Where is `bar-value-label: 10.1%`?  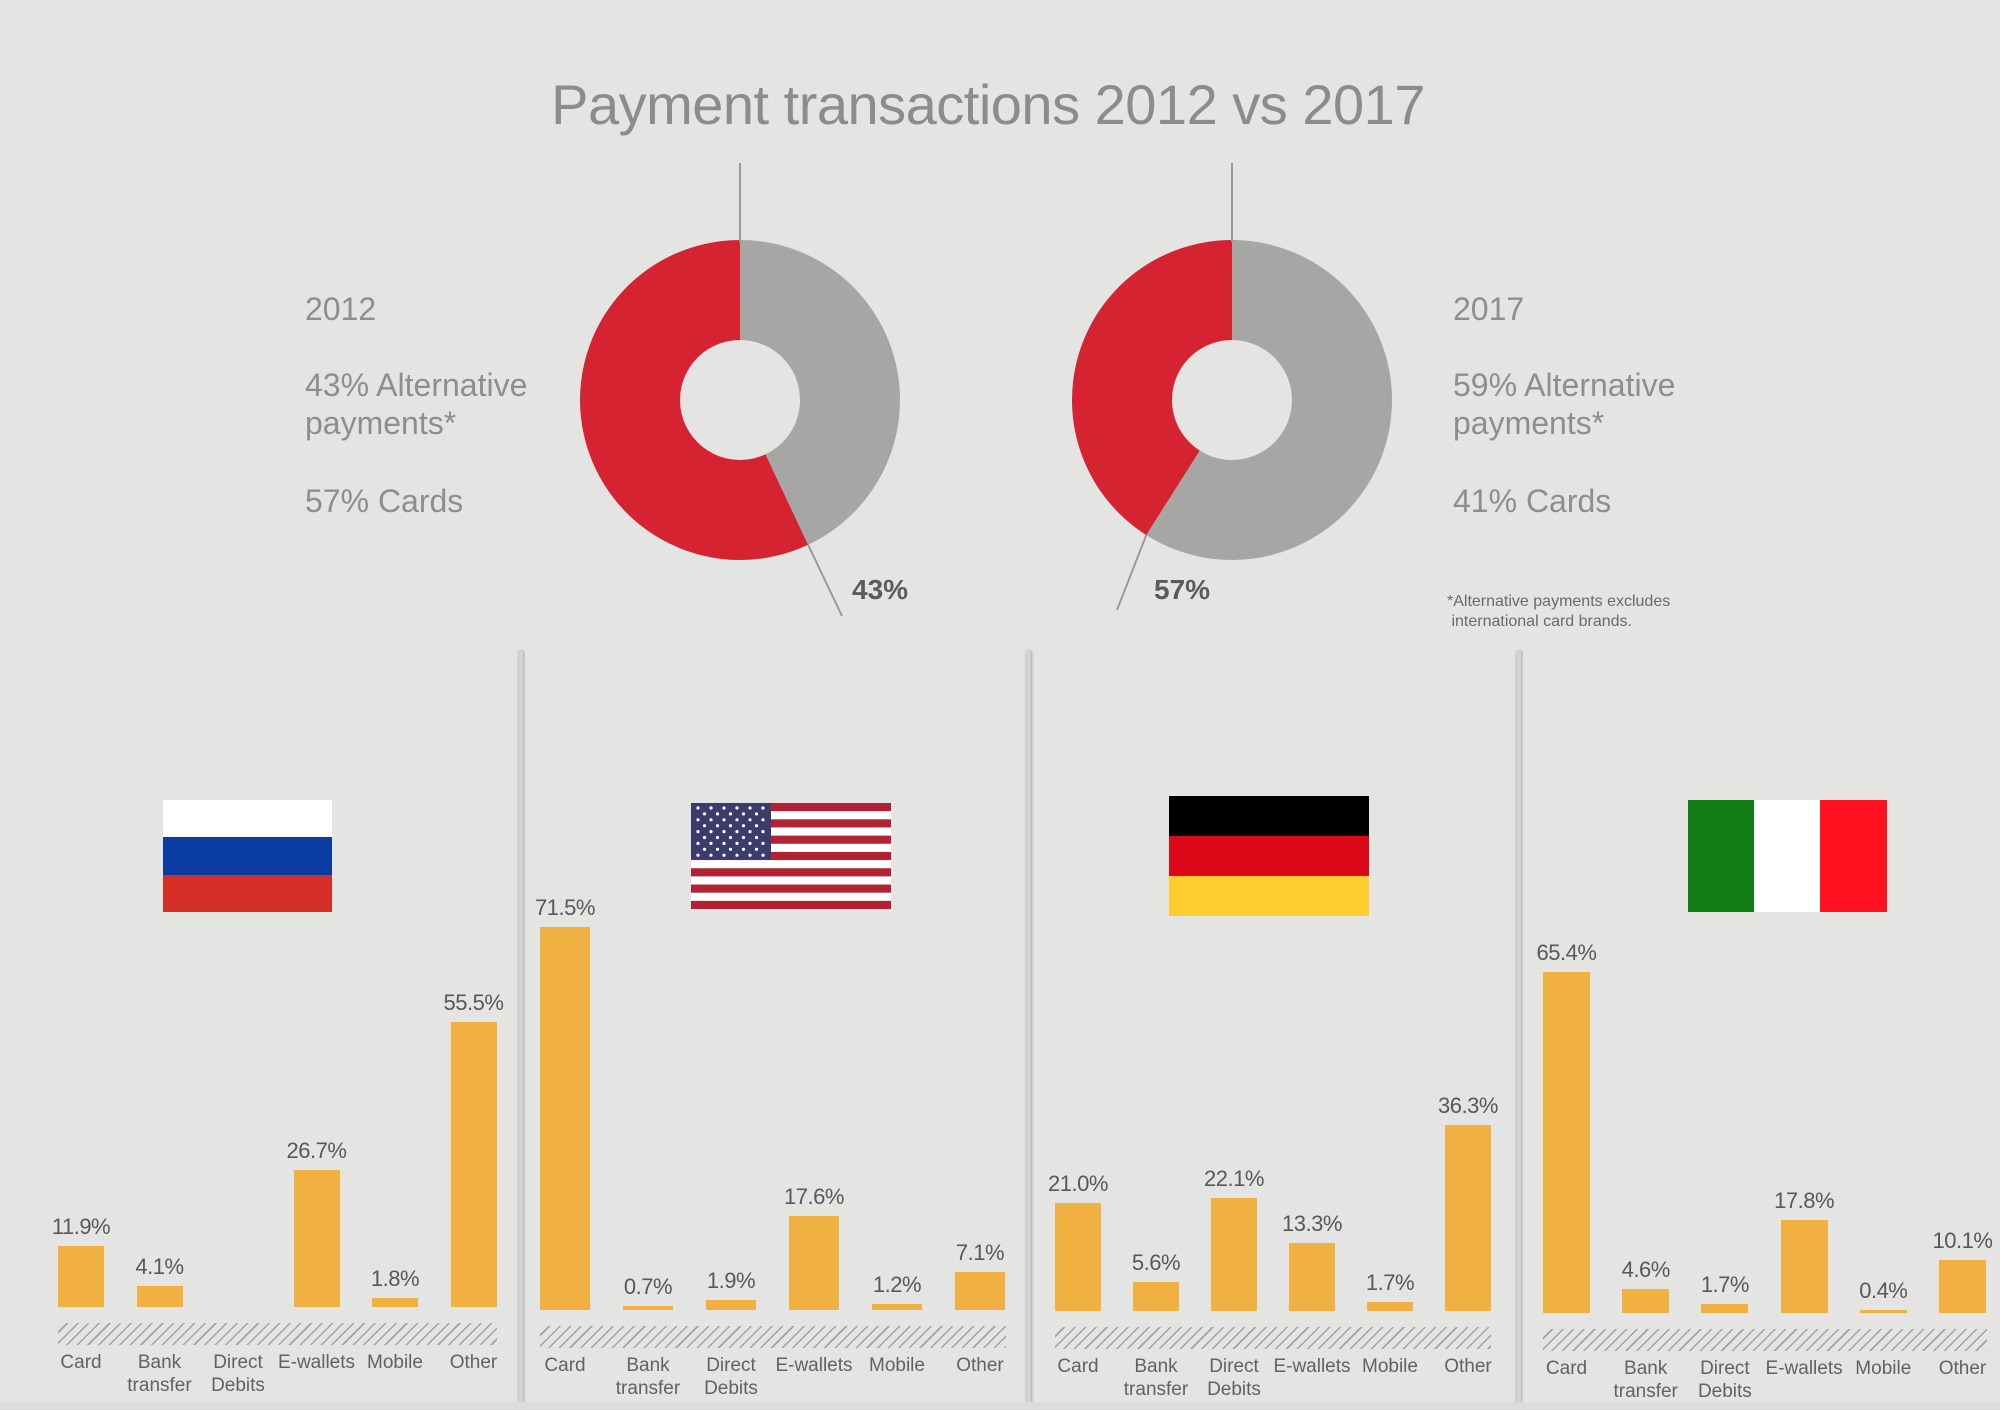 bar-value-label: 10.1% is located at coordinates (1962, 1241).